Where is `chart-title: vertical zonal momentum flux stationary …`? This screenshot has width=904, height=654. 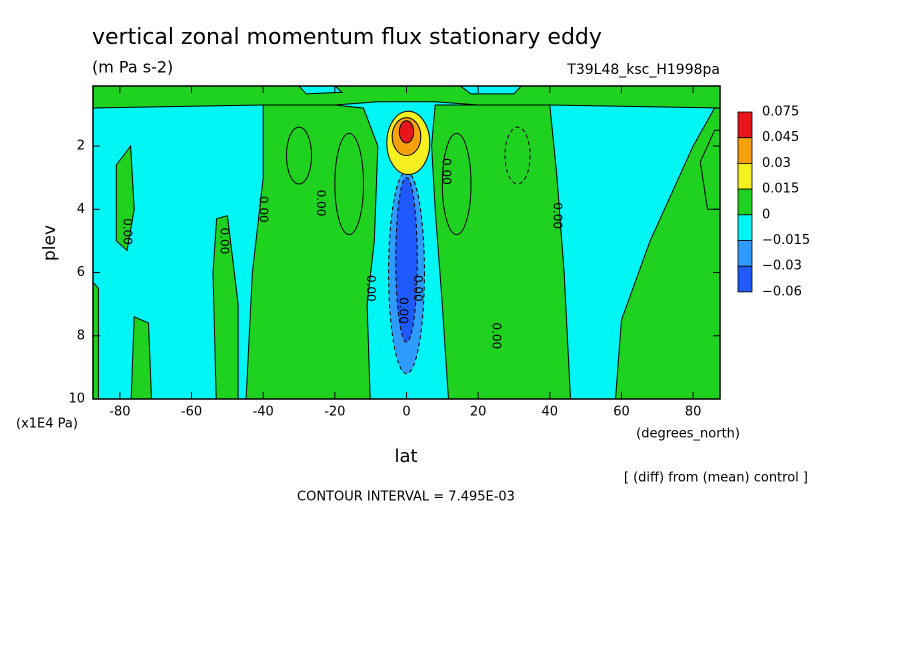 chart-title: vertical zonal momentum flux stationary … is located at coordinates (347, 37).